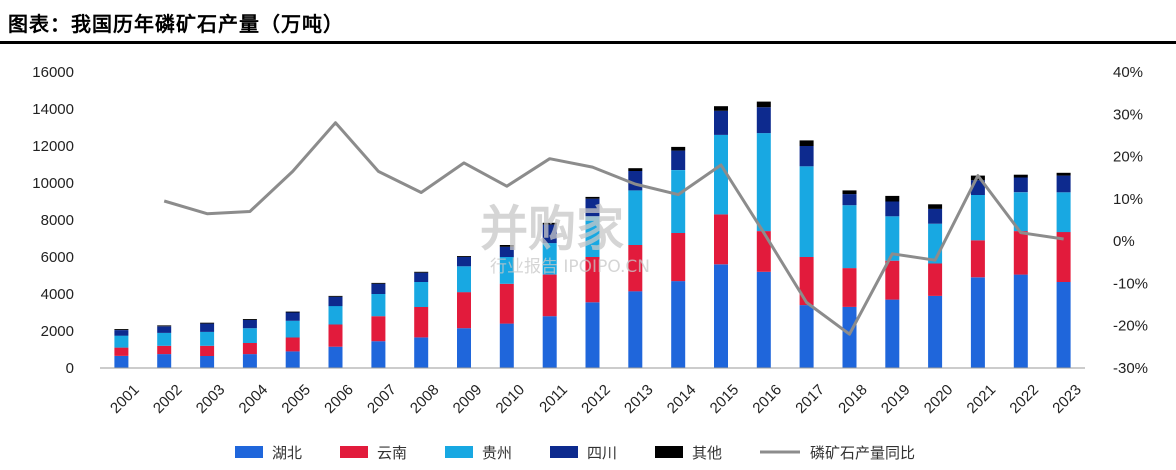 The width and height of the screenshot is (1176, 470). Describe the element at coordinates (53, 109) in the screenshot. I see `y-left-tick-label: 14000` at that location.